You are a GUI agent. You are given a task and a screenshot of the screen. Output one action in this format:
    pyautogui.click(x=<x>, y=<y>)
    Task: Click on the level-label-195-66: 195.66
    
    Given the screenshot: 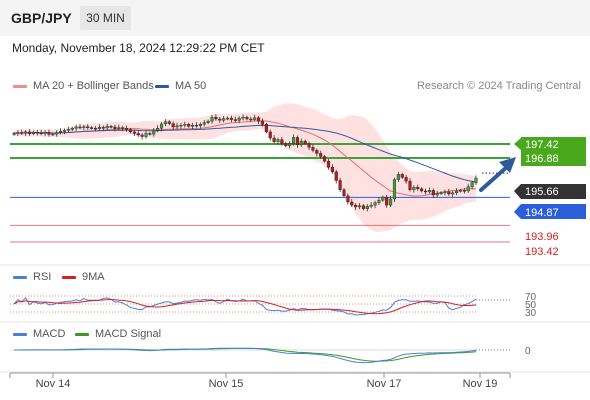 What is the action you would take?
    pyautogui.click(x=542, y=192)
    